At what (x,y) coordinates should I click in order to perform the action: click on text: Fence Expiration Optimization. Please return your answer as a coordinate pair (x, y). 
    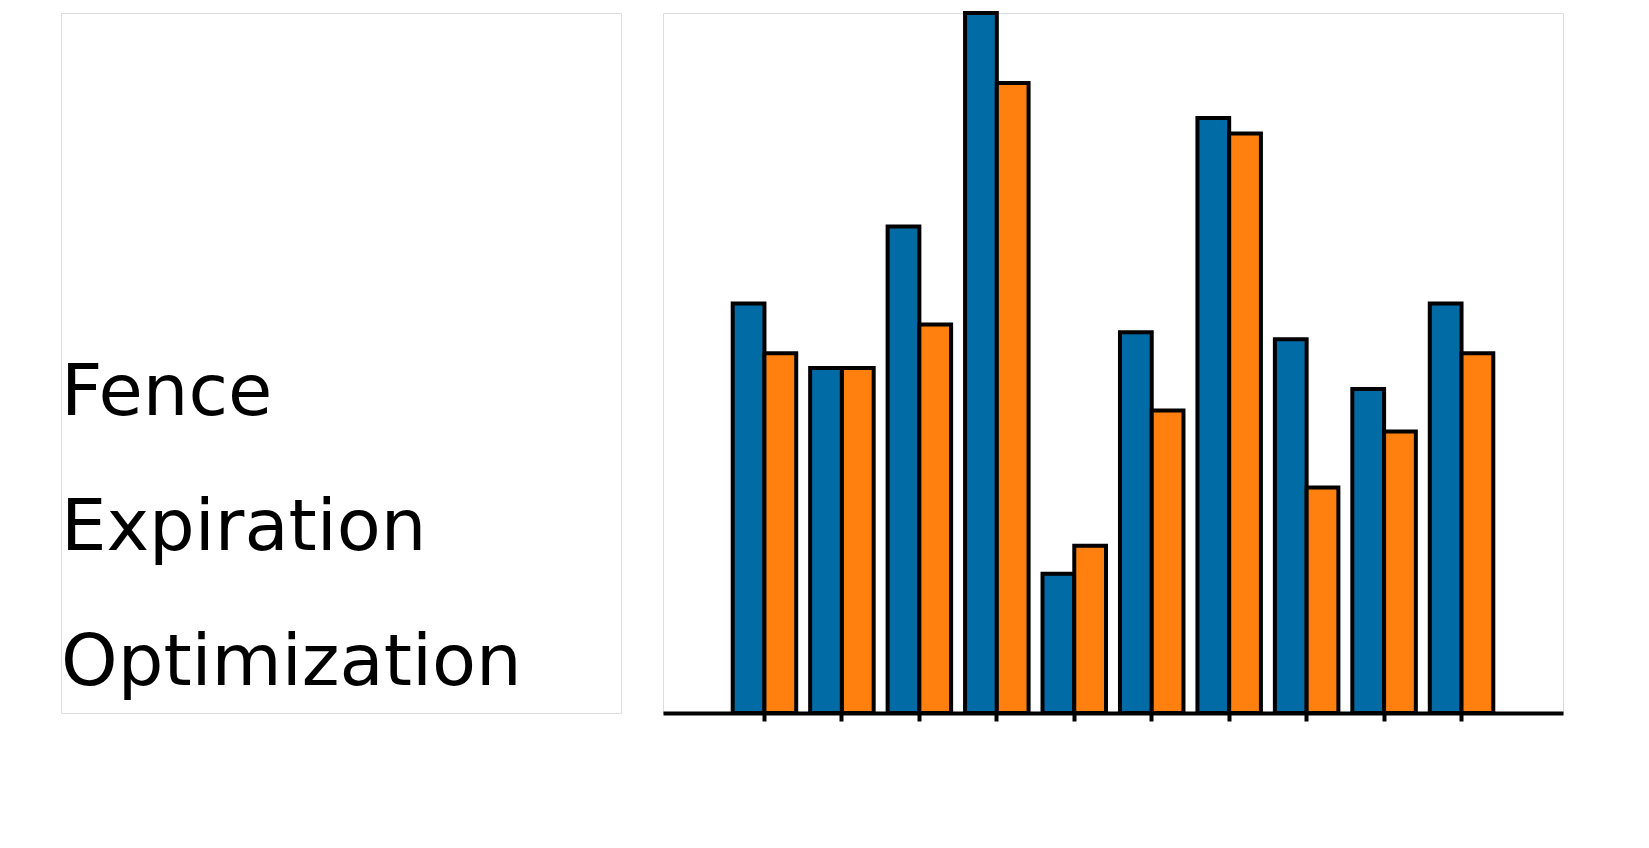
    Looking at the image, I should click on (291, 525).